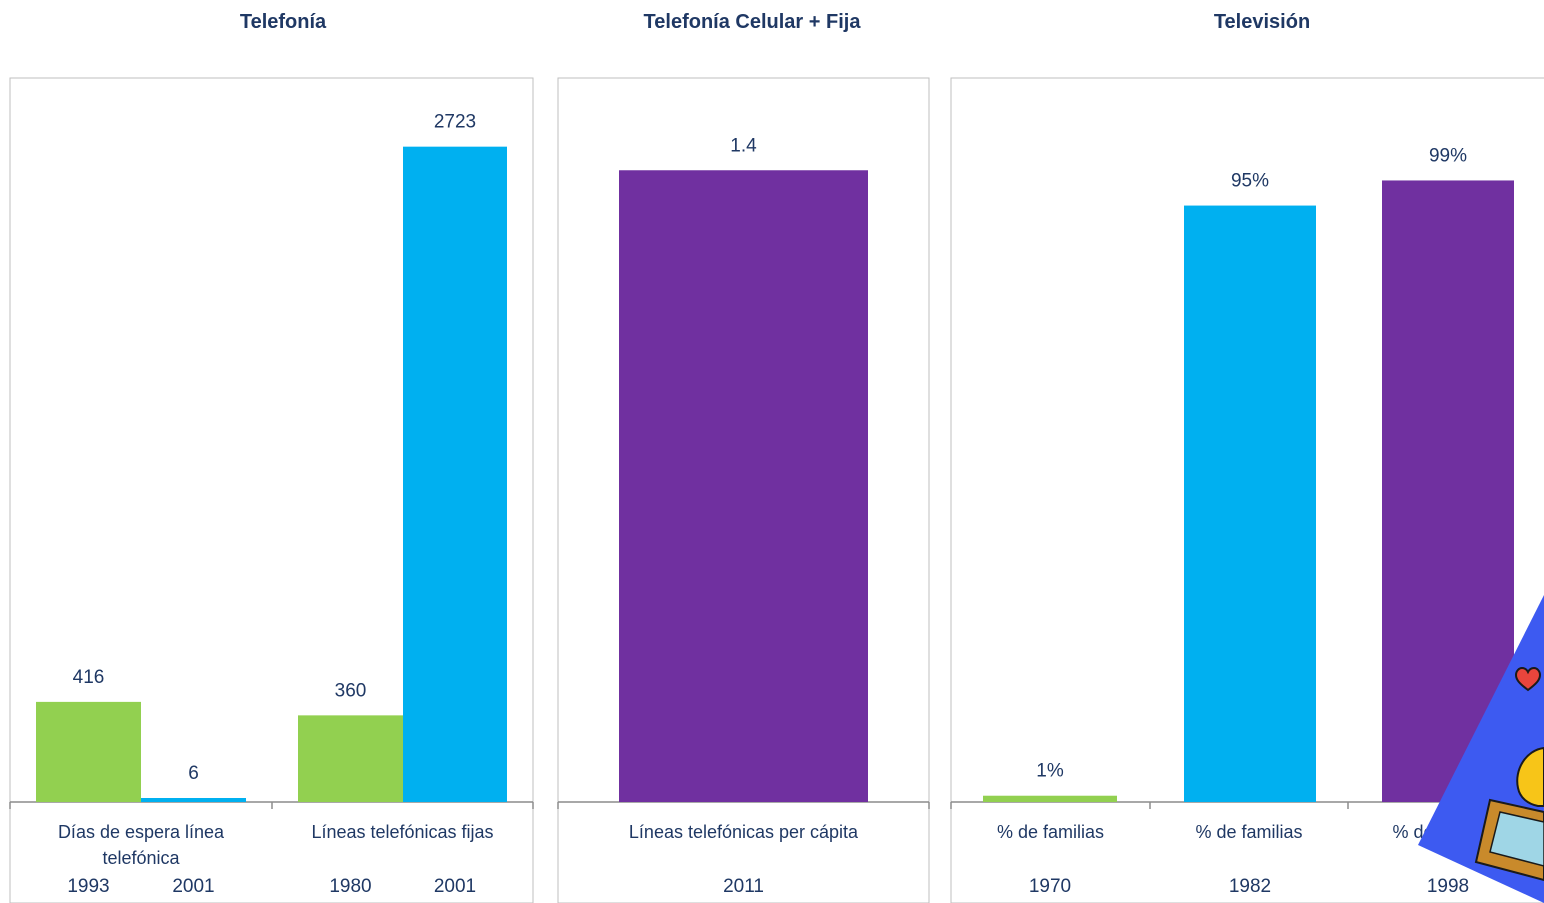 The width and height of the screenshot is (1544, 903). Describe the element at coordinates (743, 886) in the screenshot. I see `year-label: 2011` at that location.